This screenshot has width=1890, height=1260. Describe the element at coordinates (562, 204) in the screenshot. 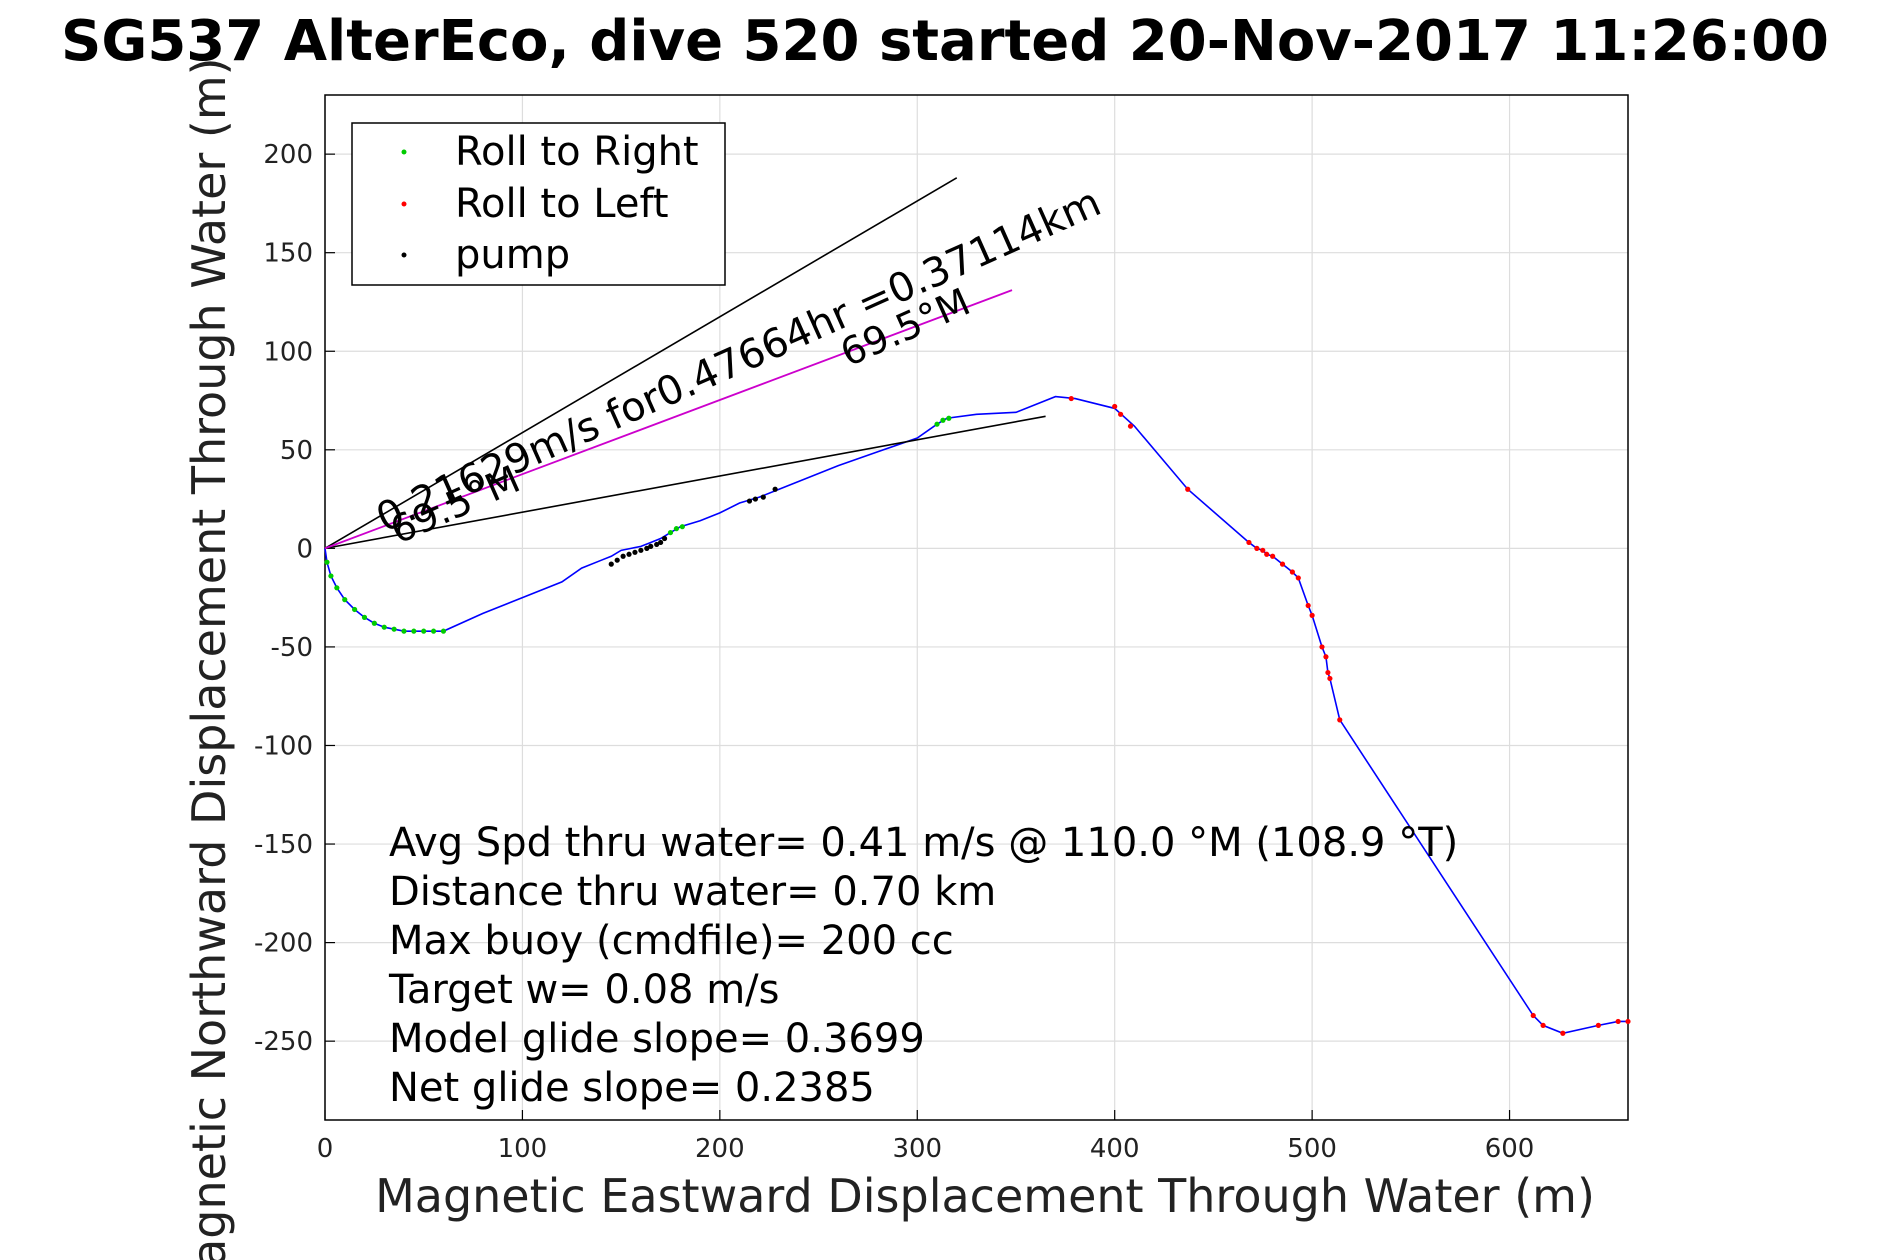

I see `legend-label-roll-left: Roll to Left` at that location.